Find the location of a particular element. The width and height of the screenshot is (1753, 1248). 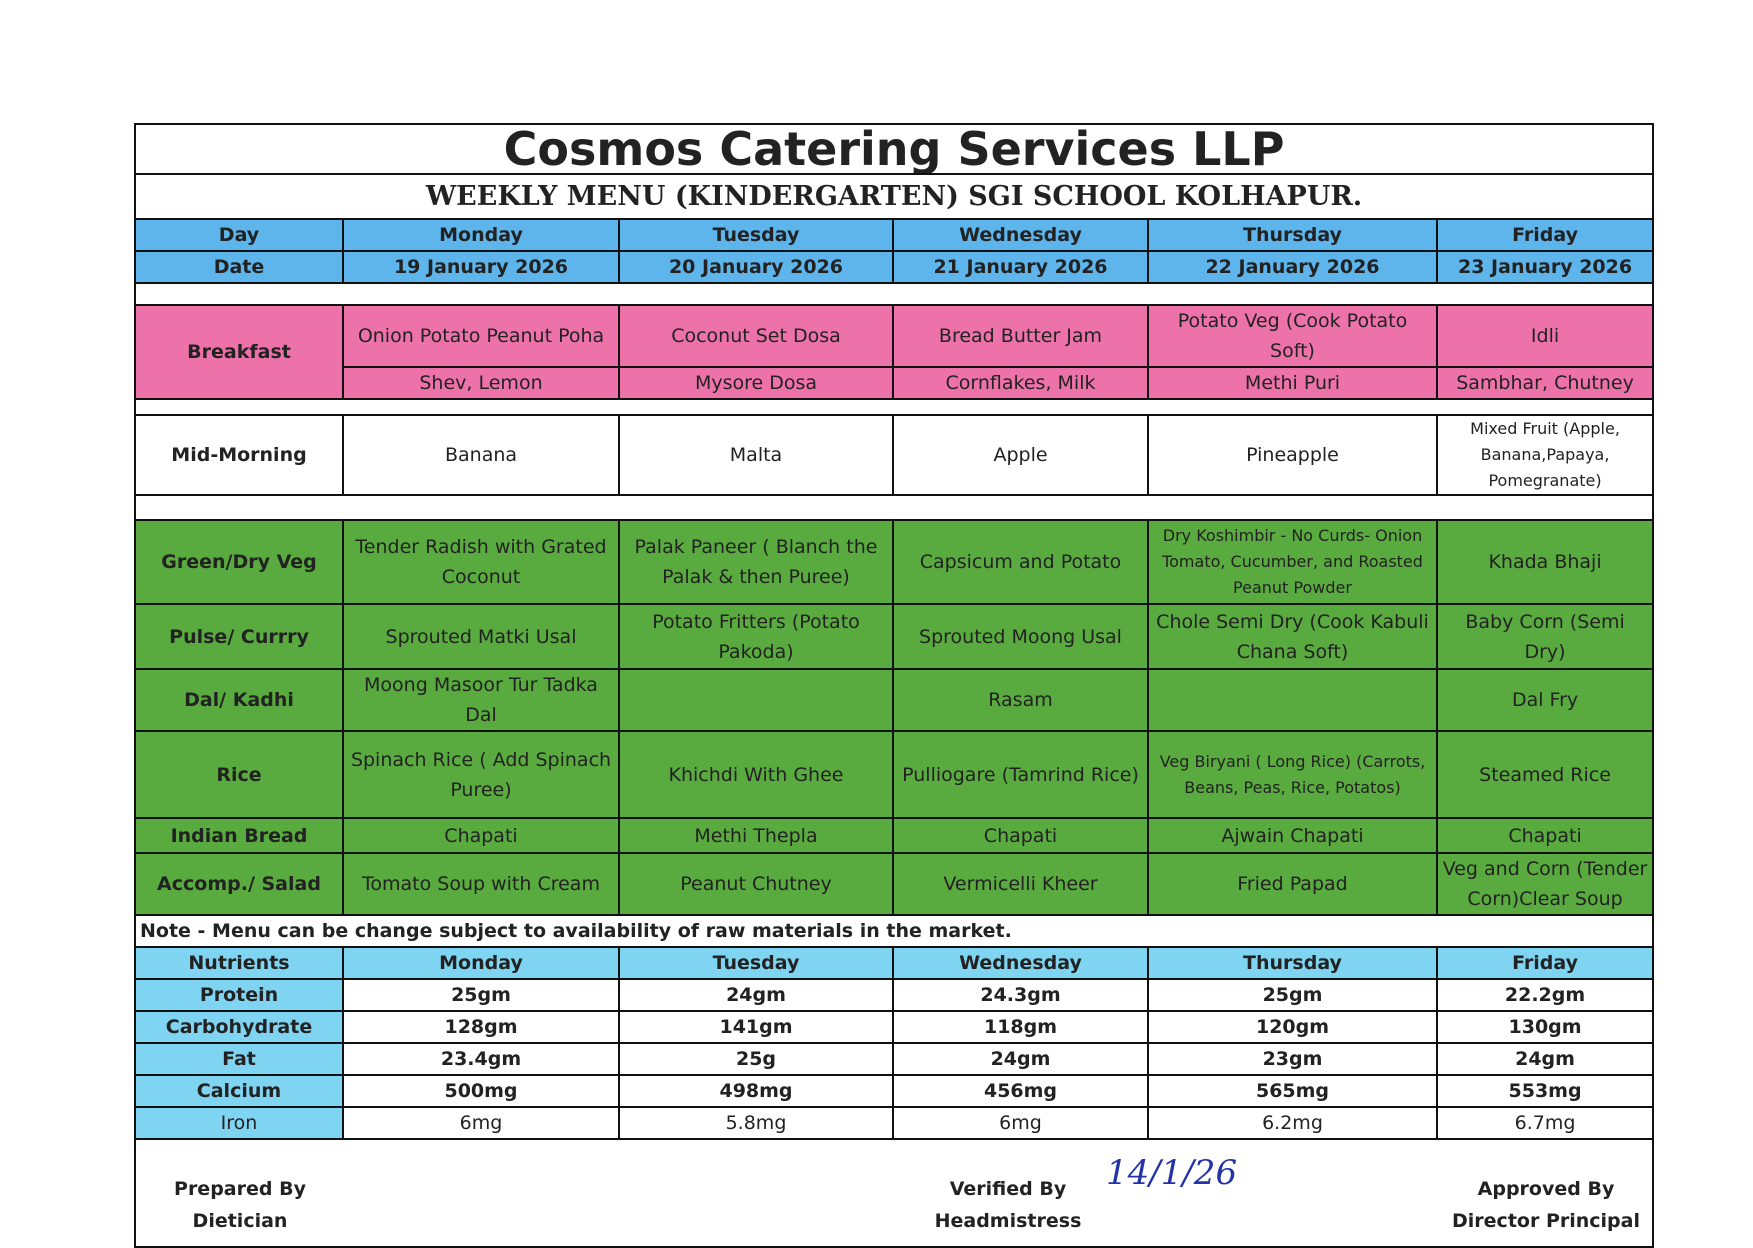

menu-item: Veg and Corn (Tender Corn)Clear Soup is located at coordinates (1545, 884).